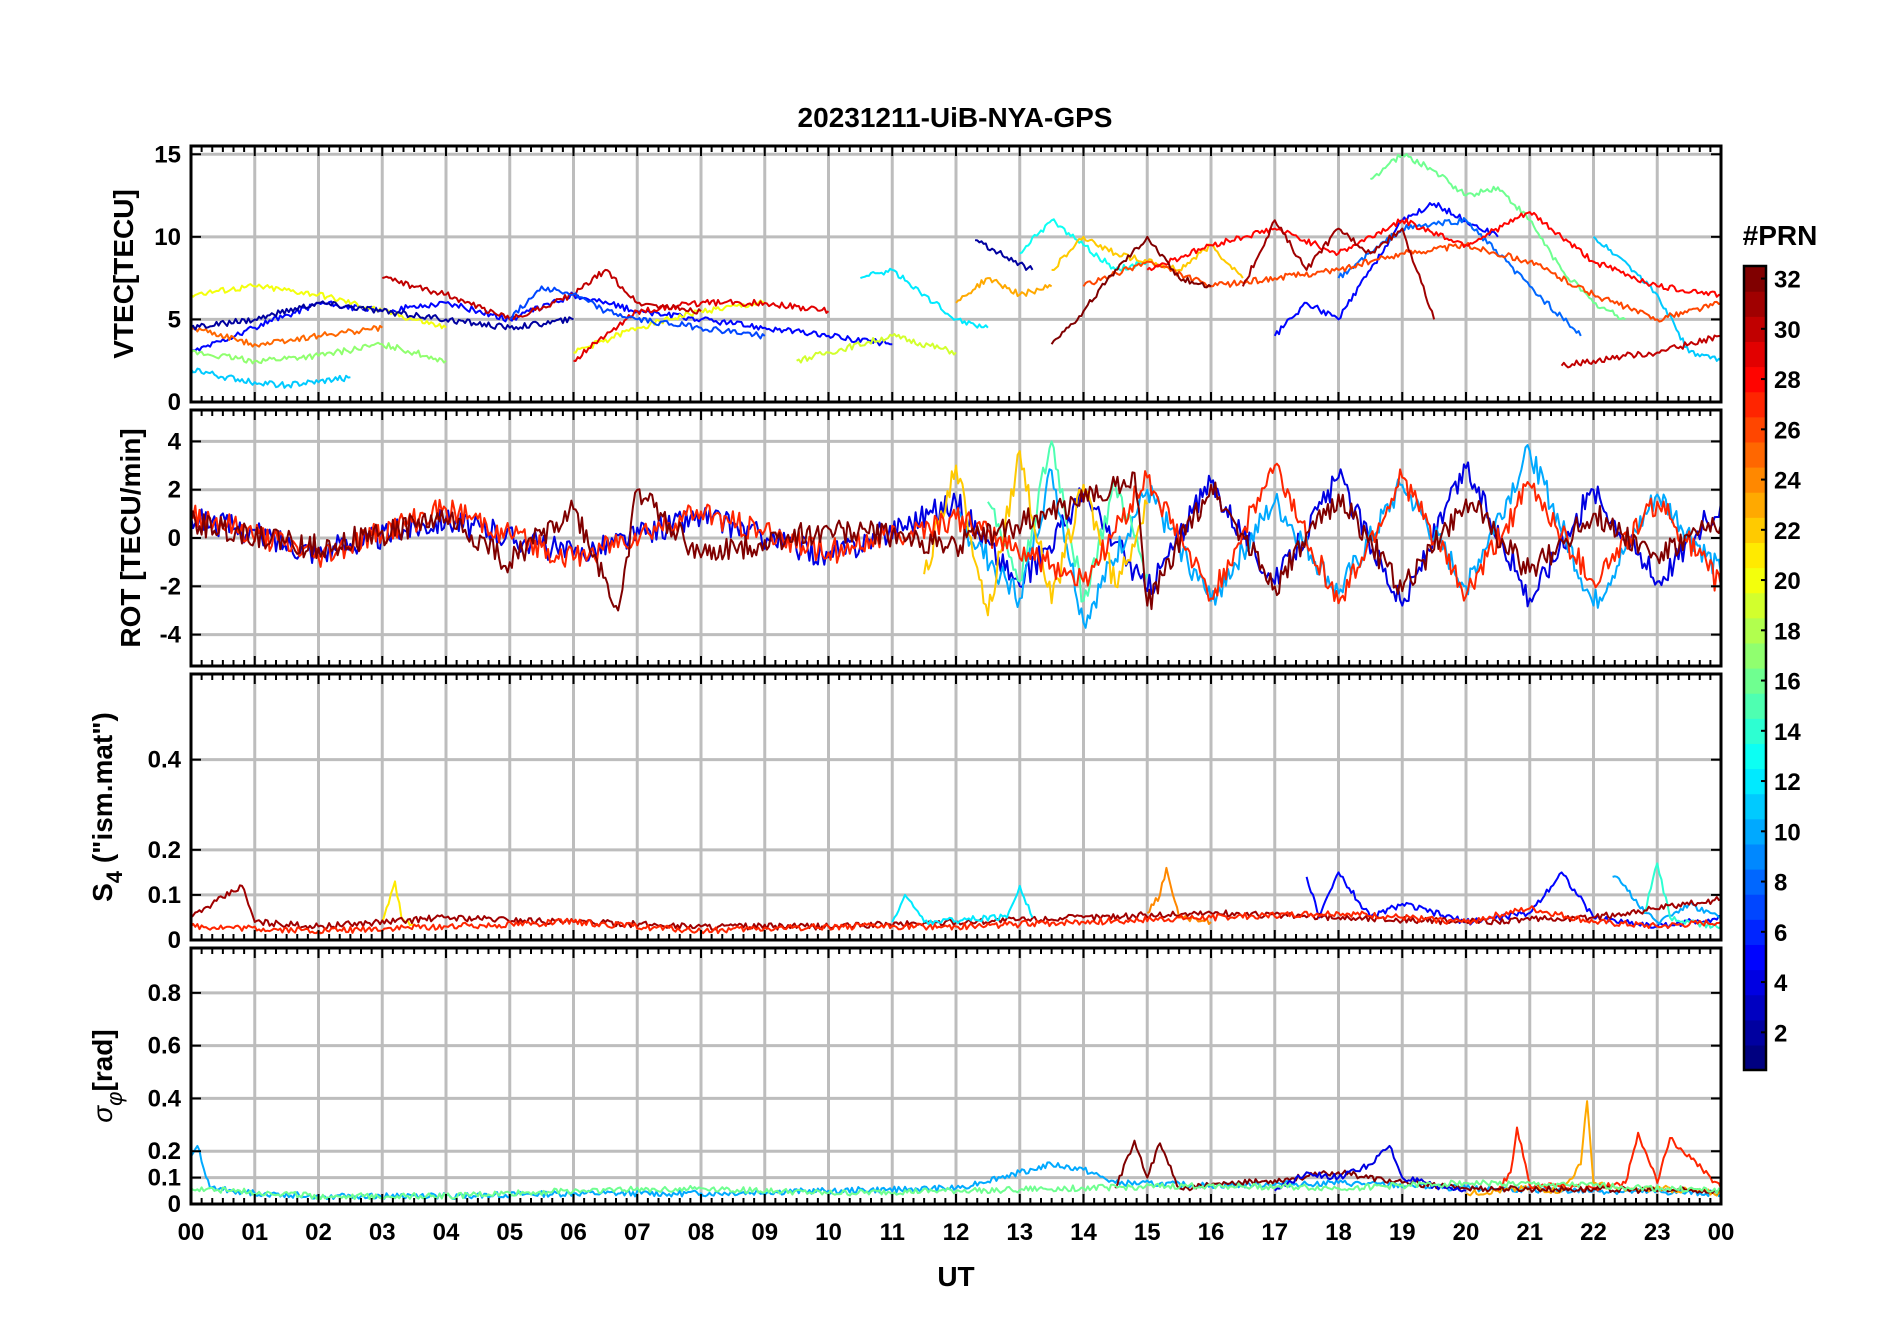  Describe the element at coordinates (170, 586) in the screenshot. I see `panel-rot-ytick-label: -2` at that location.